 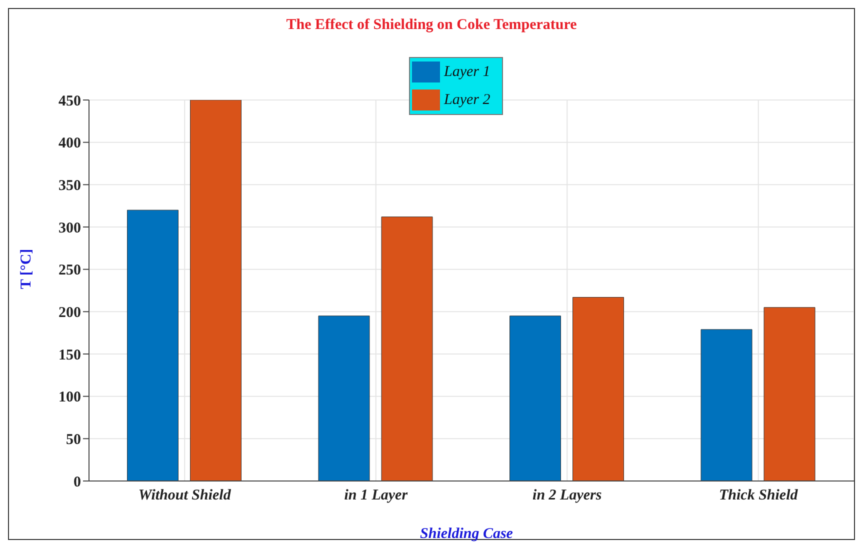 What do you see at coordinates (758, 496) in the screenshot?
I see `x-tick-label: Thick Shield` at bounding box center [758, 496].